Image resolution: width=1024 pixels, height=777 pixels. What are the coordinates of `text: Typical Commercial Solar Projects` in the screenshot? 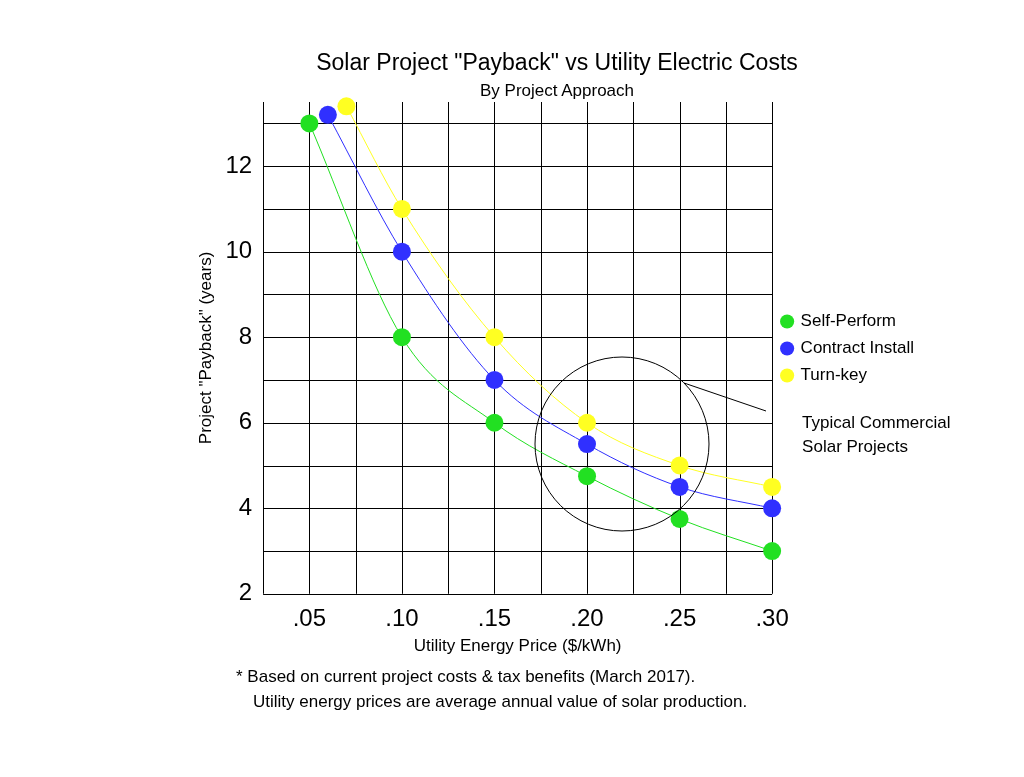 It's located at (876, 435).